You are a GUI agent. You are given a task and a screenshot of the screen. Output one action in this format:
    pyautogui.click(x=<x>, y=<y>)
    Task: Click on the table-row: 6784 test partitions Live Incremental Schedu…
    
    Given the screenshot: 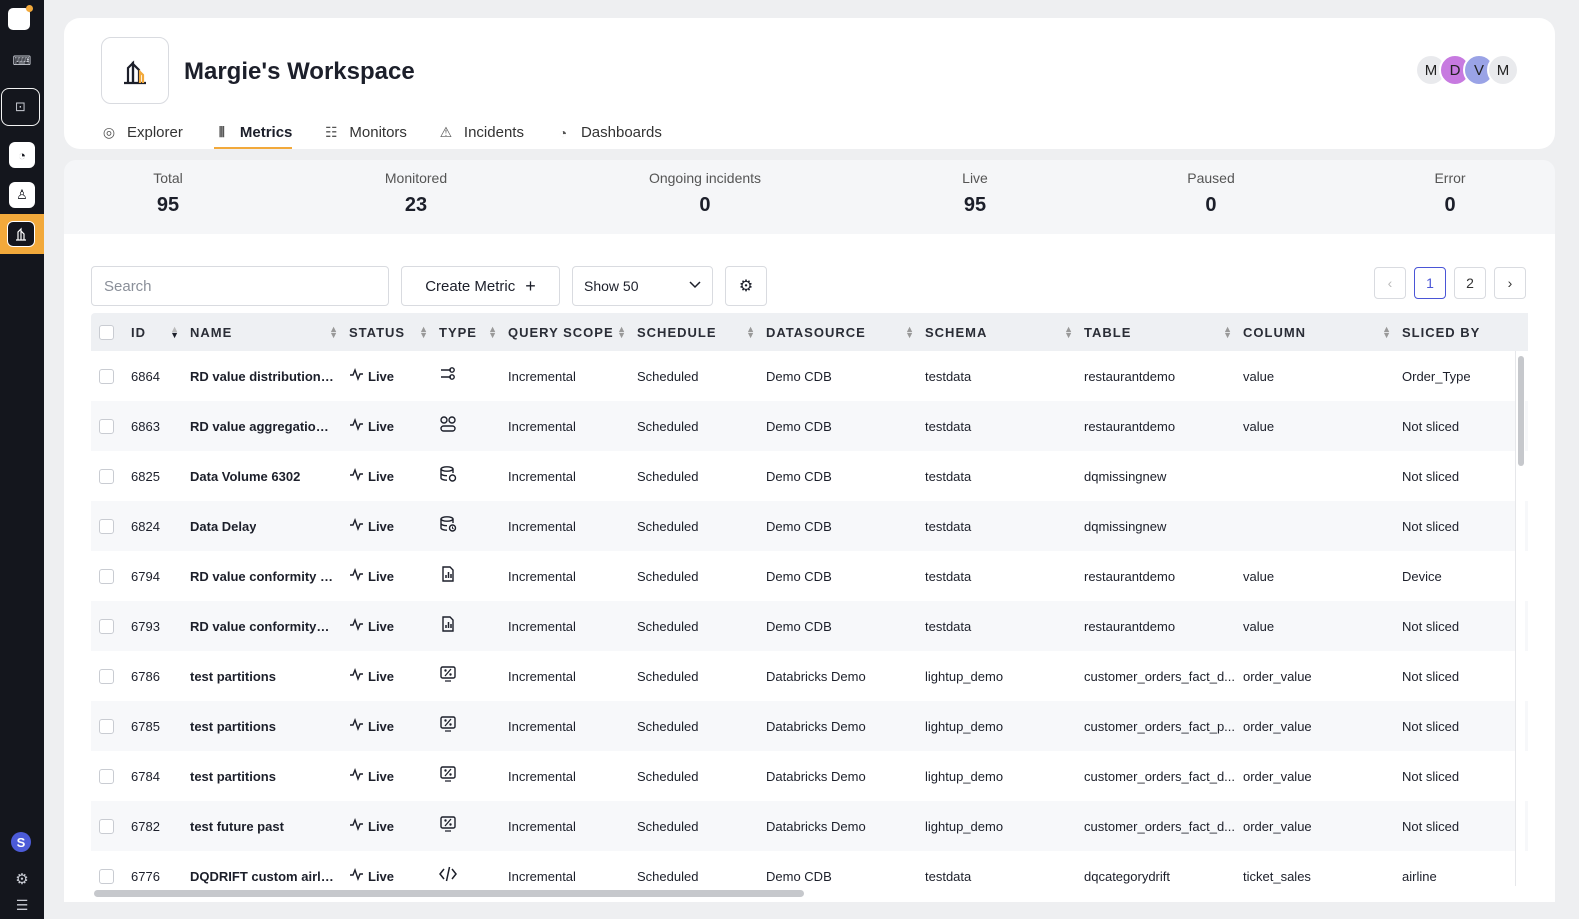 What is the action you would take?
    pyautogui.click(x=809, y=776)
    